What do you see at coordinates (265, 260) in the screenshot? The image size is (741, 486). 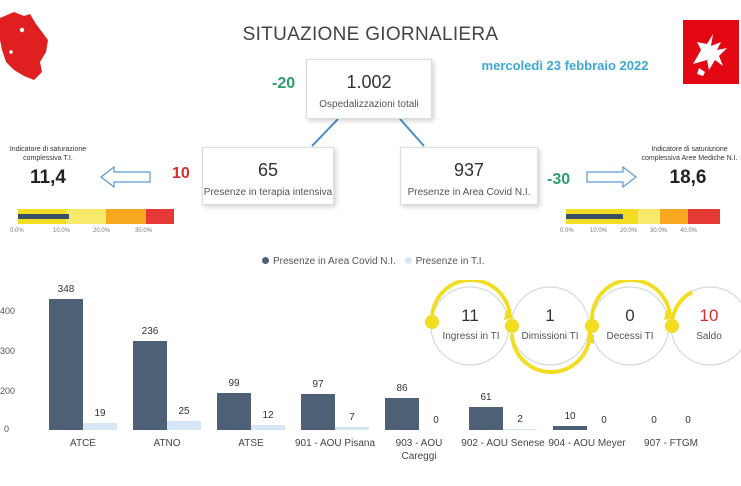 I see `legend-dot-dark` at bounding box center [265, 260].